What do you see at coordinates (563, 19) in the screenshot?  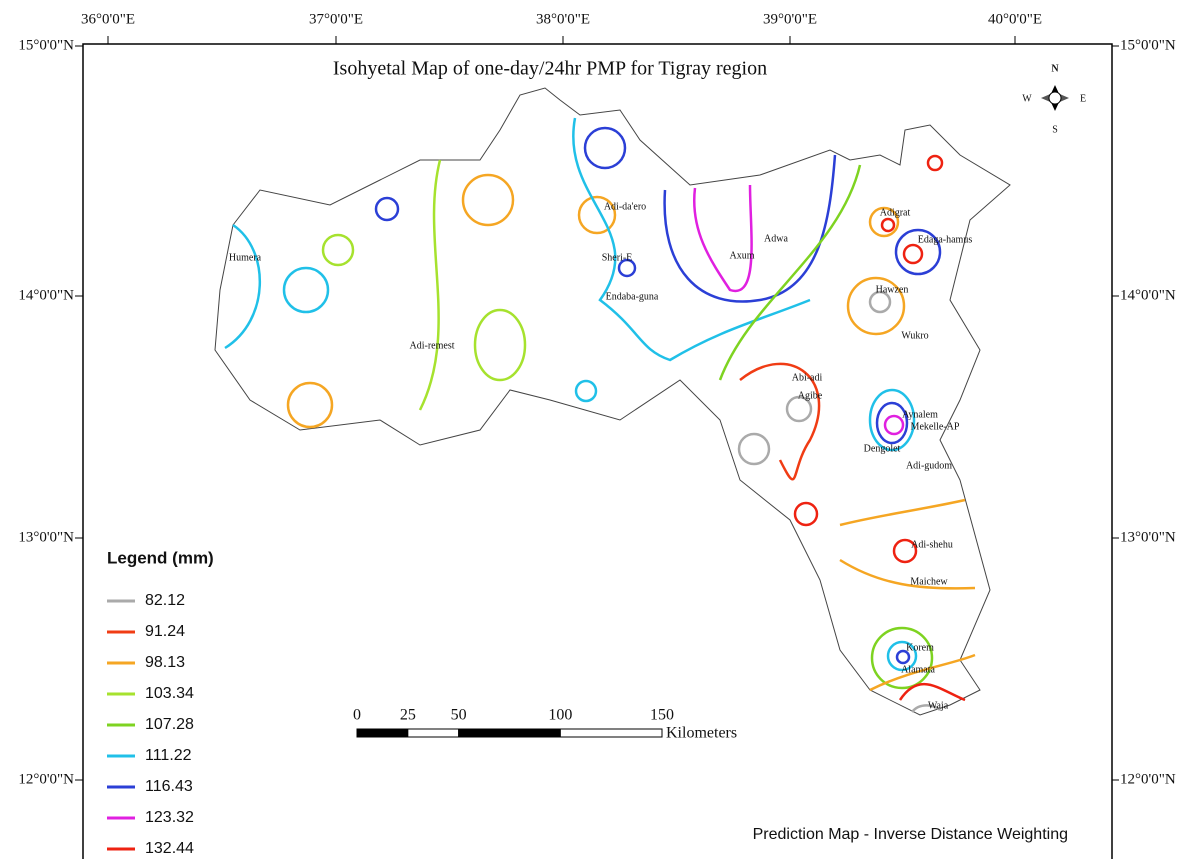 I see `longitude-label: 38°0'0"E` at bounding box center [563, 19].